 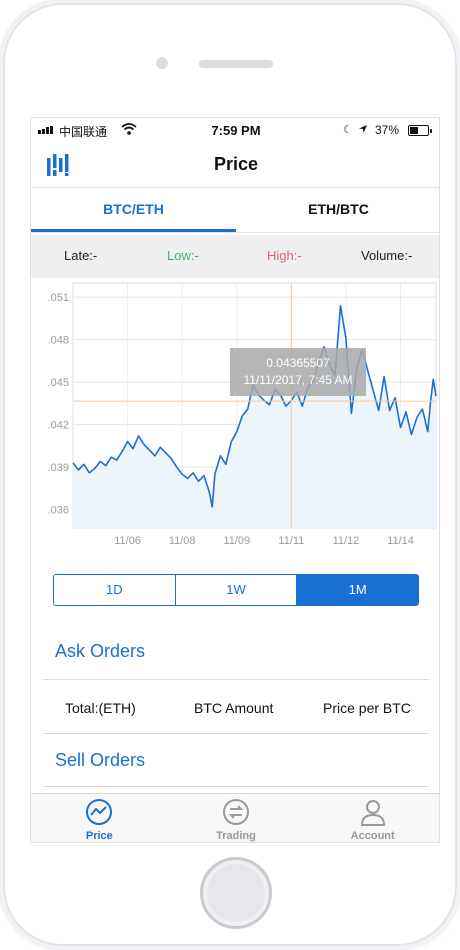 I want to click on column-total: Total:(ETH), so click(x=100, y=708).